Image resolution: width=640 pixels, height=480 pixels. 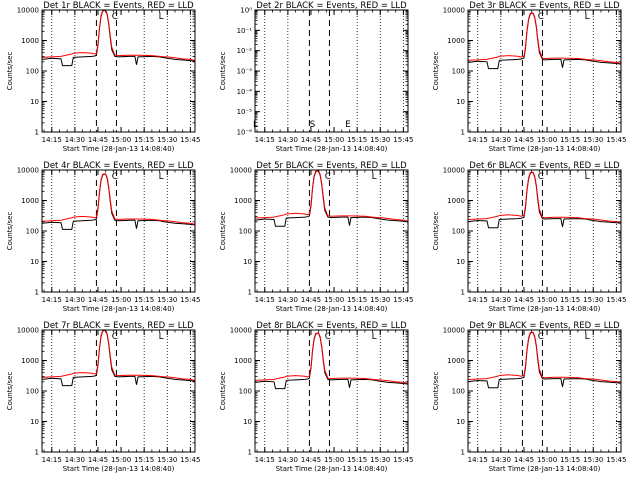 What do you see at coordinates (245, 133) in the screenshot?
I see `y-tick-label: 10⁻⁶` at bounding box center [245, 133].